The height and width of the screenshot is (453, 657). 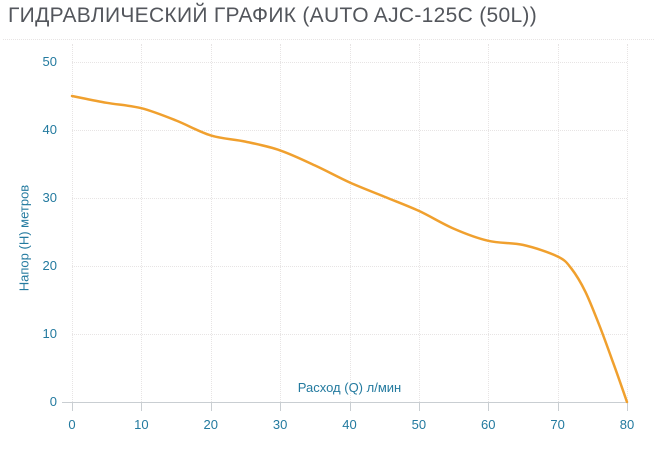 I want to click on x-tick-label: 60, so click(x=488, y=424).